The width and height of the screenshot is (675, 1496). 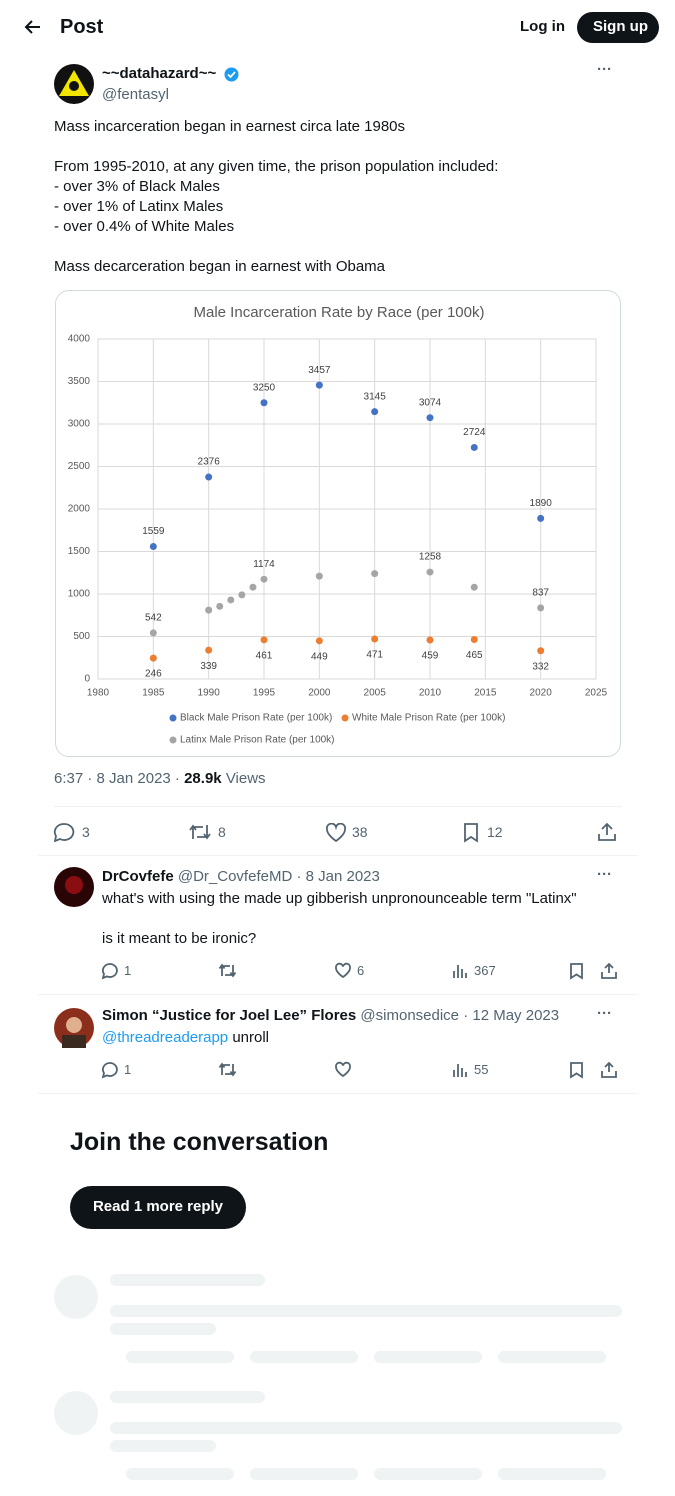 I want to click on text-line: is it meant to be ironic?, so click(x=179, y=938).